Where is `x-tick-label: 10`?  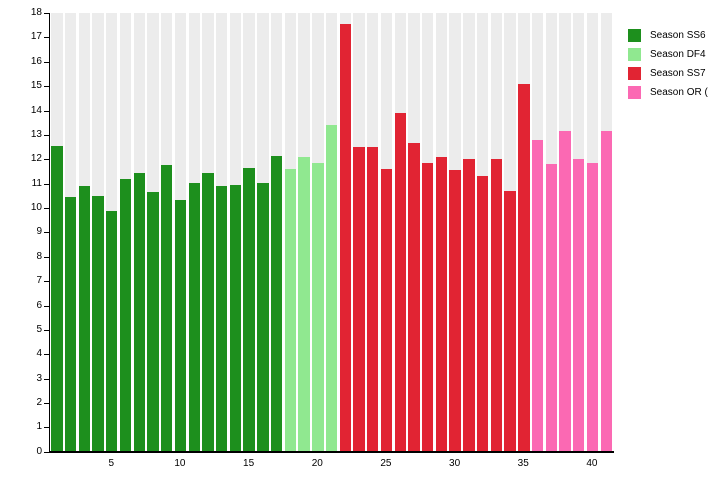
x-tick-label: 10 is located at coordinates (180, 463).